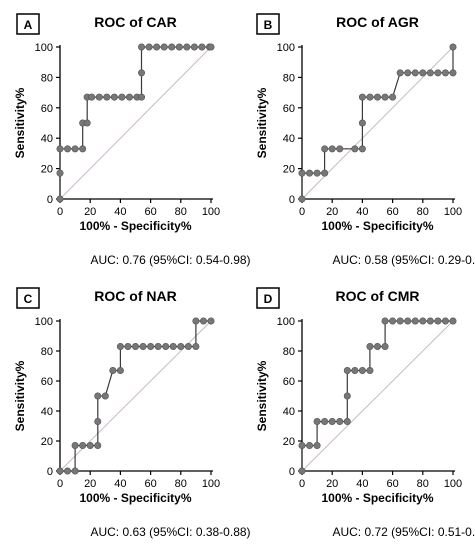 The image size is (475, 550). Describe the element at coordinates (268, 25) in the screenshot. I see `panel-label: B` at that location.